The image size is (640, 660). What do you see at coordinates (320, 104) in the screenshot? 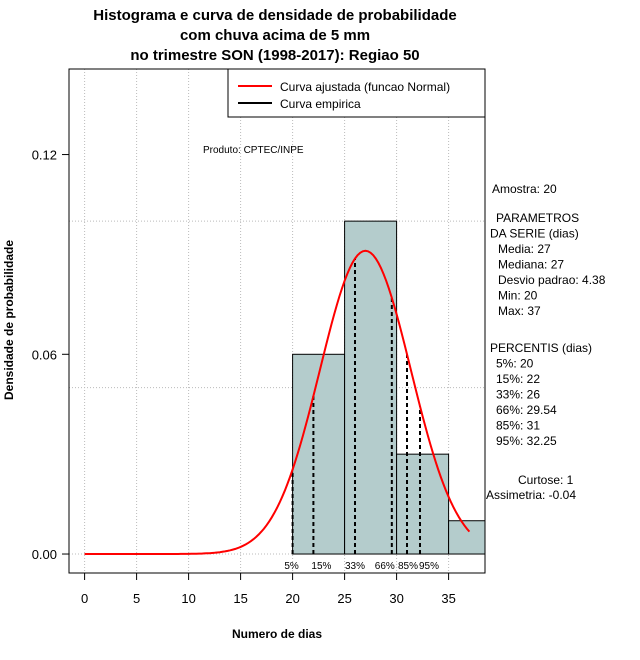
I see `legend-label-empirical: Curva empirica` at bounding box center [320, 104].